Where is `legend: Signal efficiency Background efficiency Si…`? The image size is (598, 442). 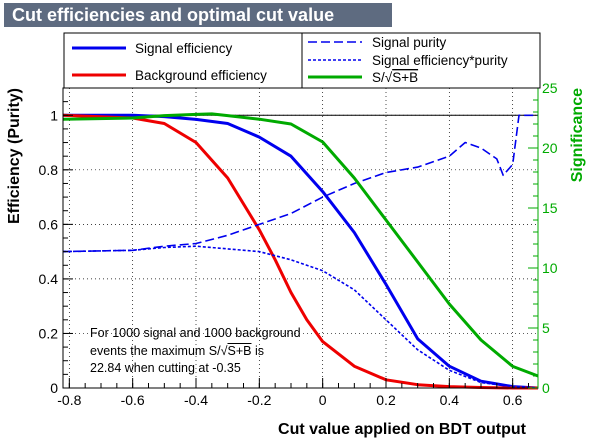 legend: Signal efficiency Background efficiency Si… is located at coordinates (302, 60).